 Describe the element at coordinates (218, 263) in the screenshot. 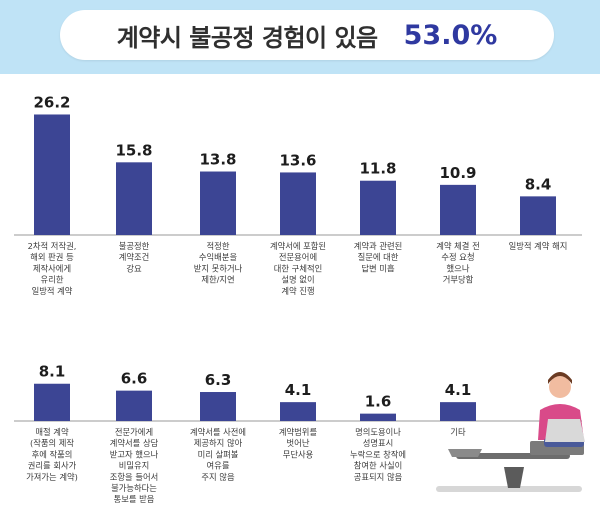

I see `row1-category-label-3: 적정한 수익배분을 받지 못하거나 제한/지연` at that location.